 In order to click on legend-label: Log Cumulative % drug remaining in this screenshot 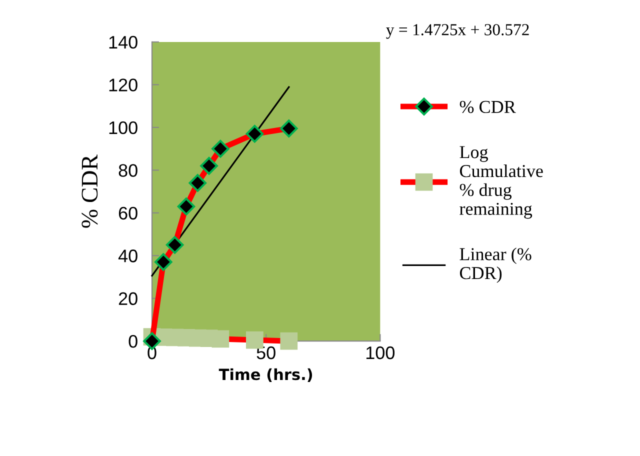, I will do `click(501, 182)`.